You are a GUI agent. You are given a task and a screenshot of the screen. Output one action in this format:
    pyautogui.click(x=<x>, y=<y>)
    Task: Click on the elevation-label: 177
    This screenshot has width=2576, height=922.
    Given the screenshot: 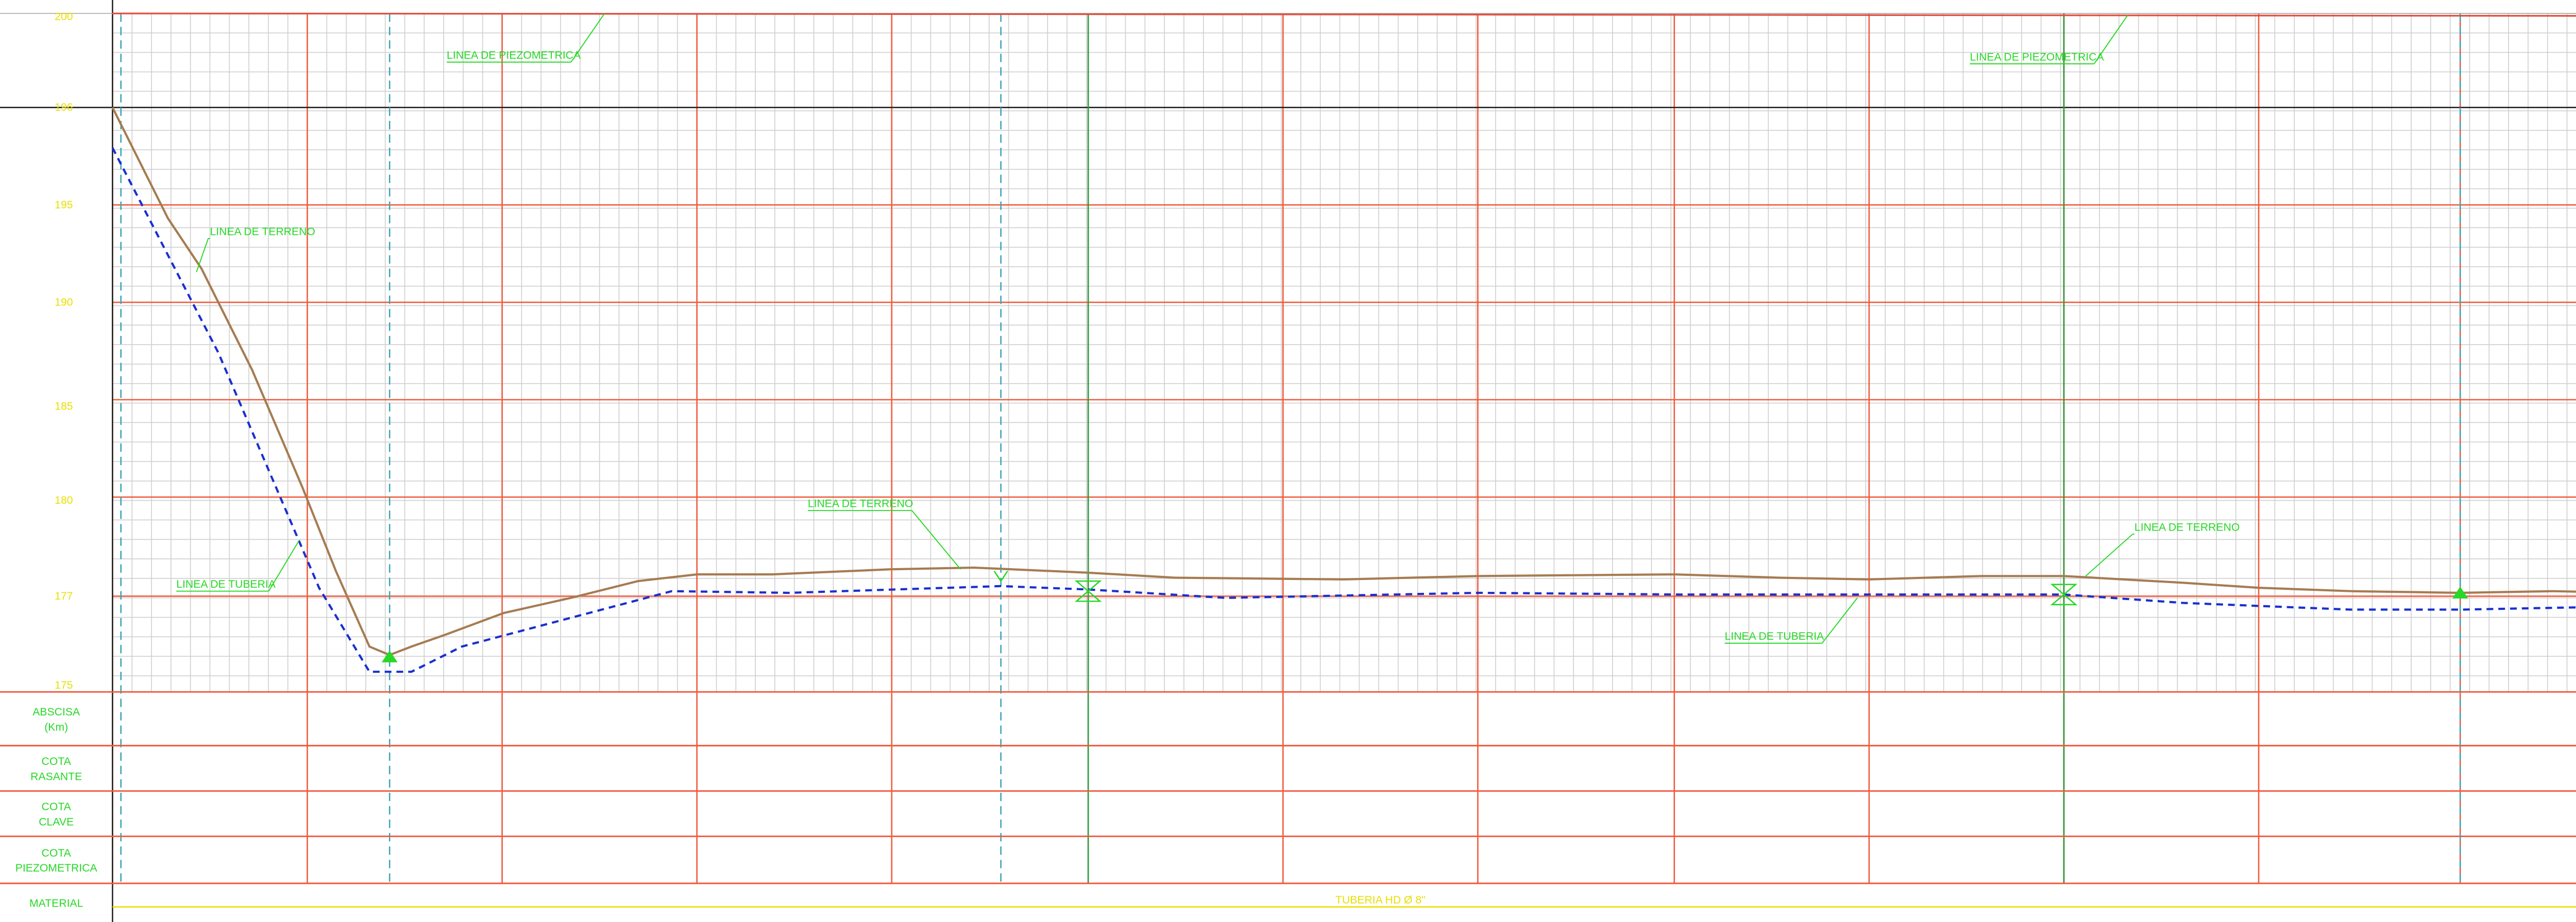 What is the action you would take?
    pyautogui.click(x=64, y=596)
    